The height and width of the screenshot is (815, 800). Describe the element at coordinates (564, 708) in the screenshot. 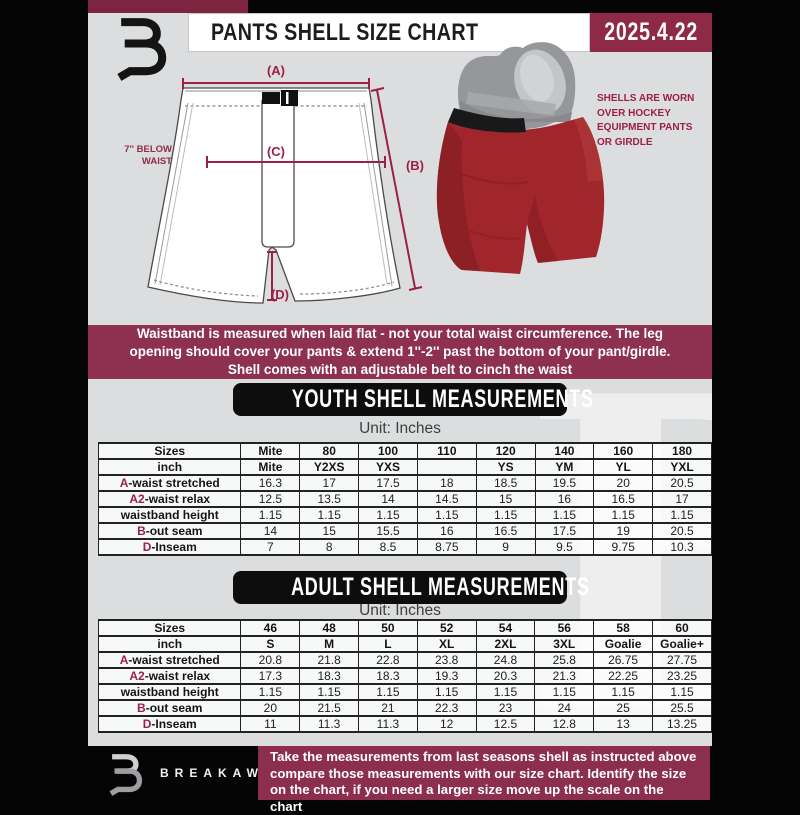

I see `table-value-cell: 24` at that location.